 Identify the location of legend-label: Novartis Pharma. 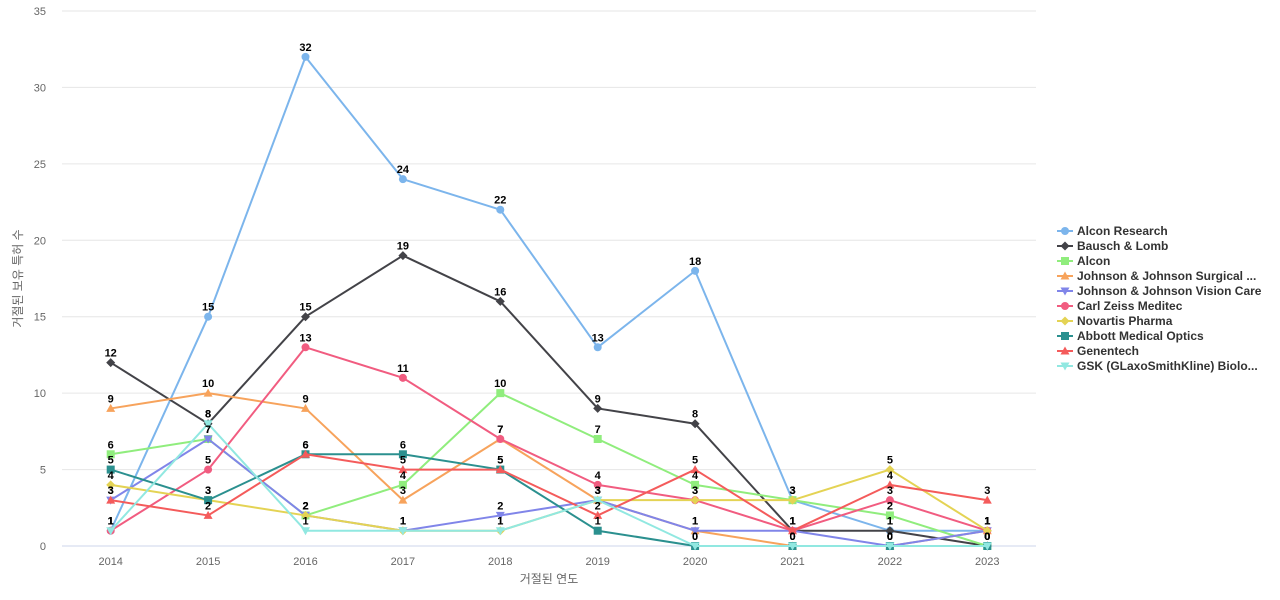
(1125, 321).